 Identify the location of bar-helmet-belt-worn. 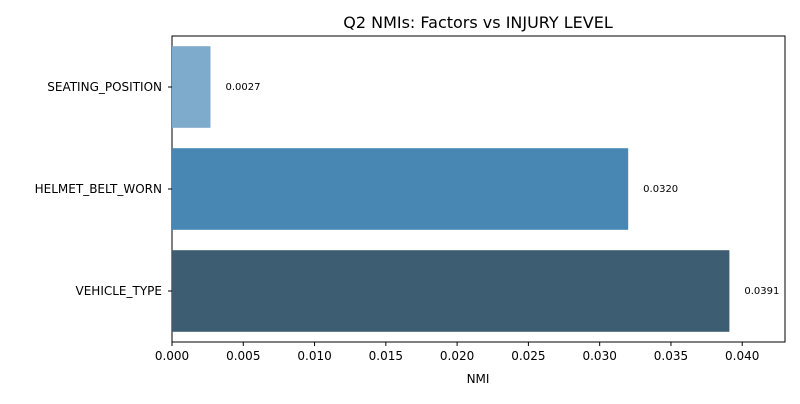
(400, 189).